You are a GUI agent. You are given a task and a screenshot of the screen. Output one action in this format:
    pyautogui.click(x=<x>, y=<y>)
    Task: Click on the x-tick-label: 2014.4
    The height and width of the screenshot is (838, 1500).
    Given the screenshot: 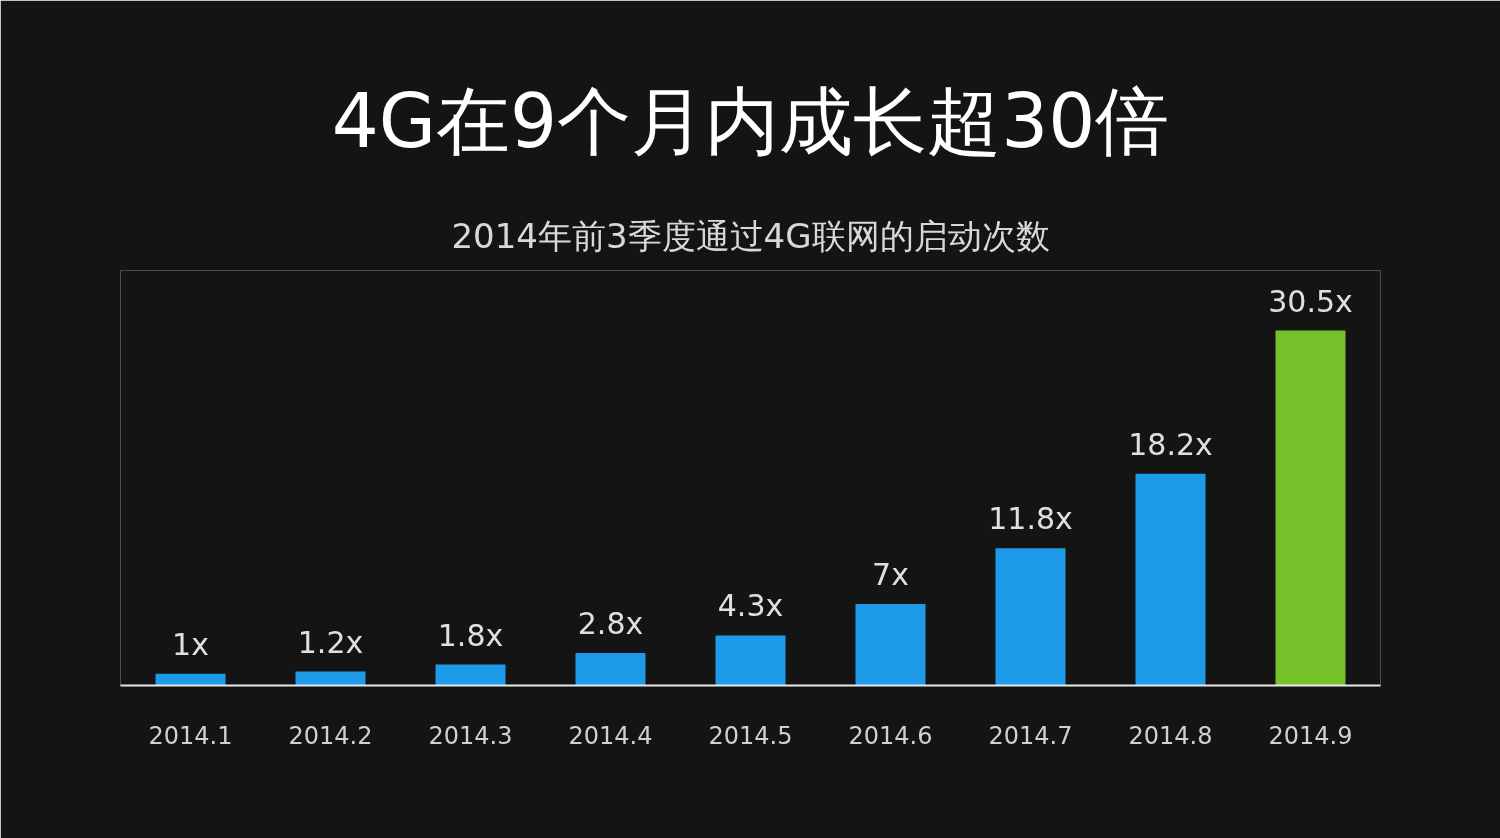 What is the action you would take?
    pyautogui.click(x=610, y=735)
    